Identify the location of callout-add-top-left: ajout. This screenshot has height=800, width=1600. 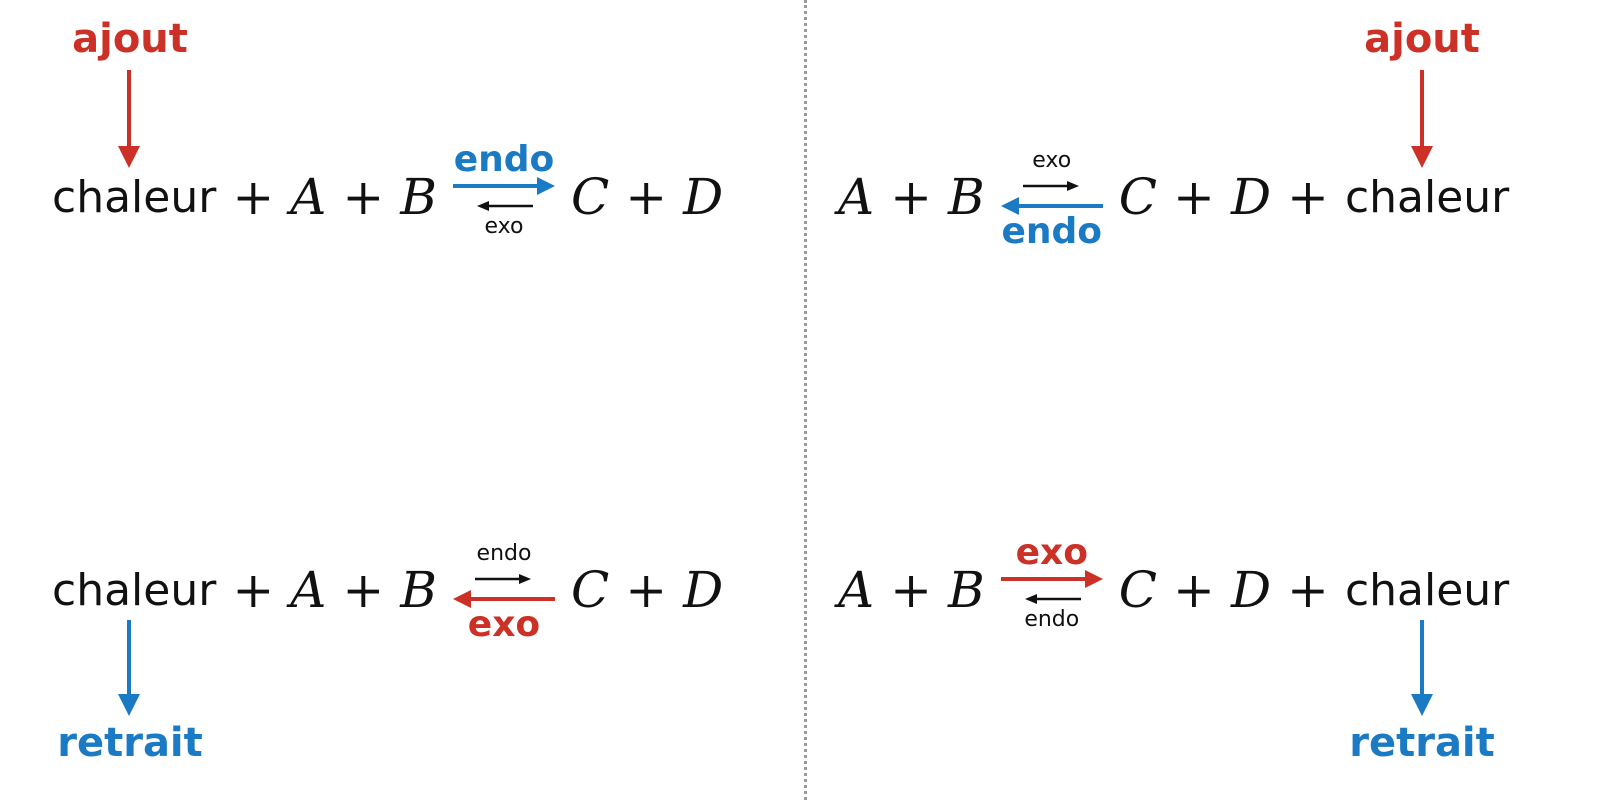
(130, 39).